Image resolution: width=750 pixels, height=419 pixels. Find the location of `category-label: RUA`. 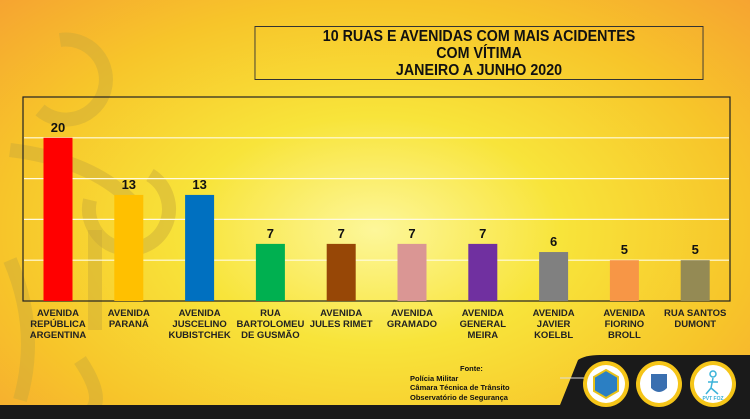

category-label: RUA is located at coordinates (270, 313).